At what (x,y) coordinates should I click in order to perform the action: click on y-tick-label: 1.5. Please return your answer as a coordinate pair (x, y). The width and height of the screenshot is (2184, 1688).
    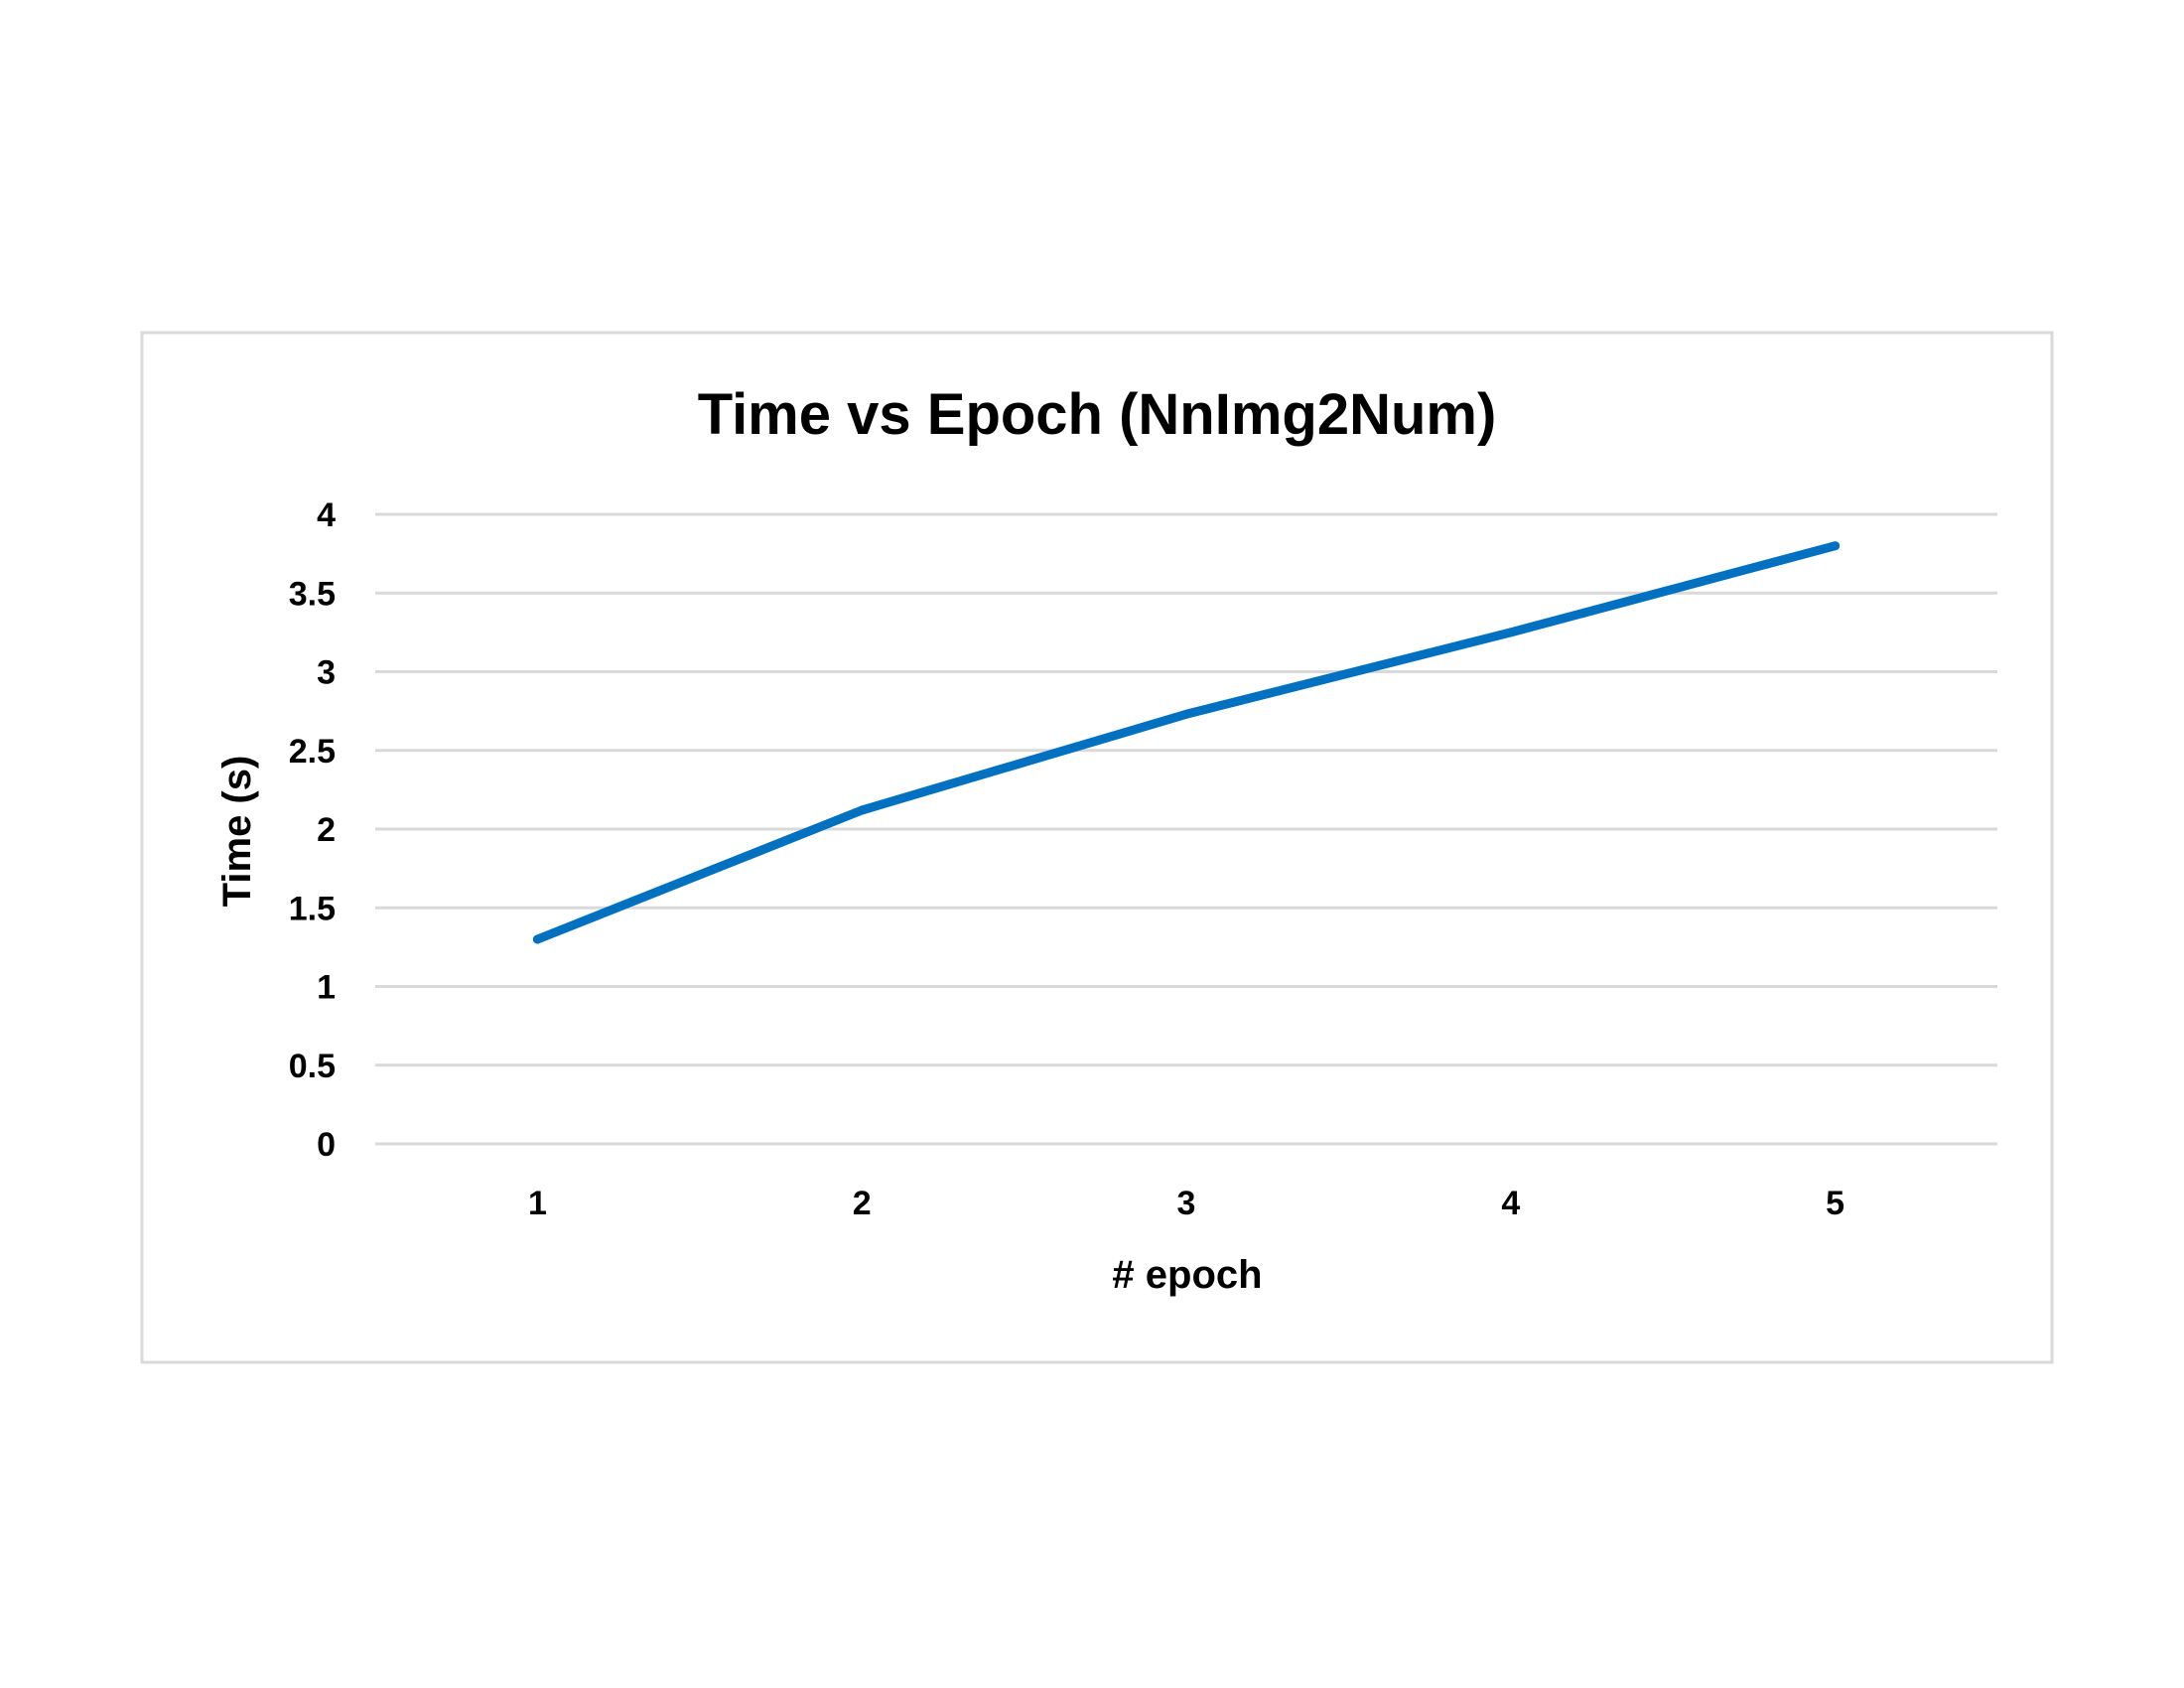
    Looking at the image, I should click on (312, 908).